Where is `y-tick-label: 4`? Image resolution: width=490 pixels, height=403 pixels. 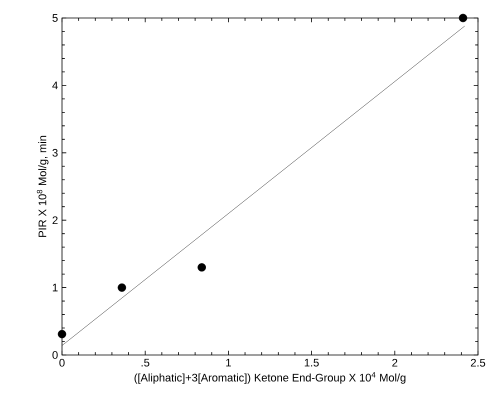
y-tick-label: 4 is located at coordinates (55, 86).